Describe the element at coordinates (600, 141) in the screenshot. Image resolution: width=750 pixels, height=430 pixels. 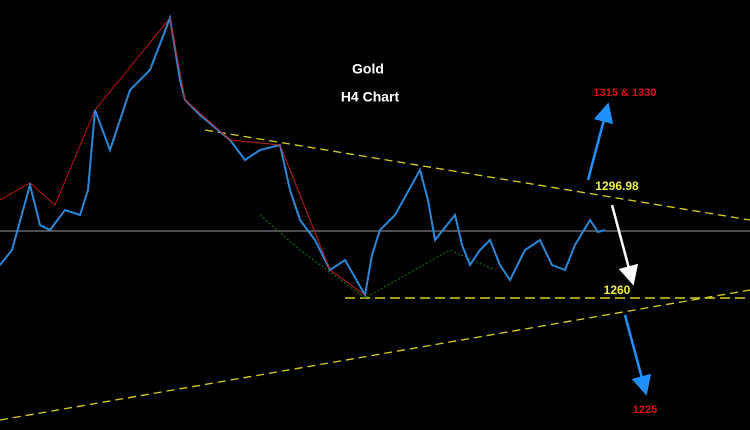
I see `arrow-up` at that location.